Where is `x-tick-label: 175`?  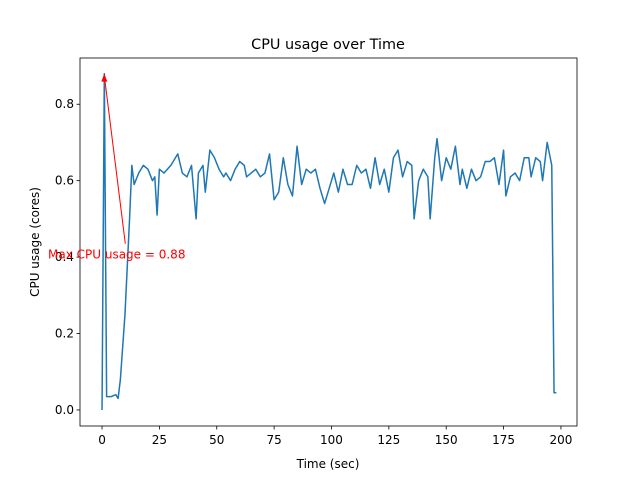
x-tick-label: 175 is located at coordinates (503, 440).